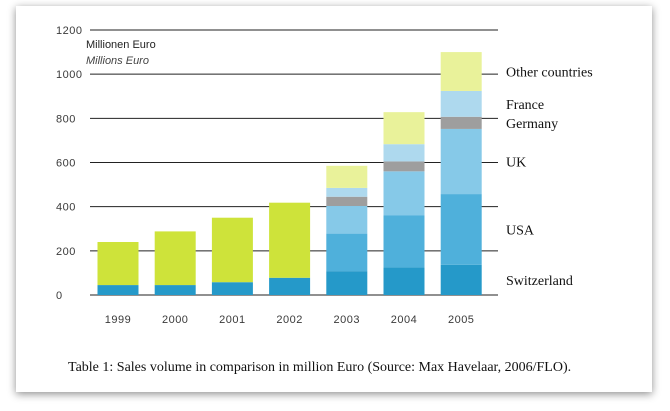  I want to click on x-tick-label: 1999, so click(118, 320).